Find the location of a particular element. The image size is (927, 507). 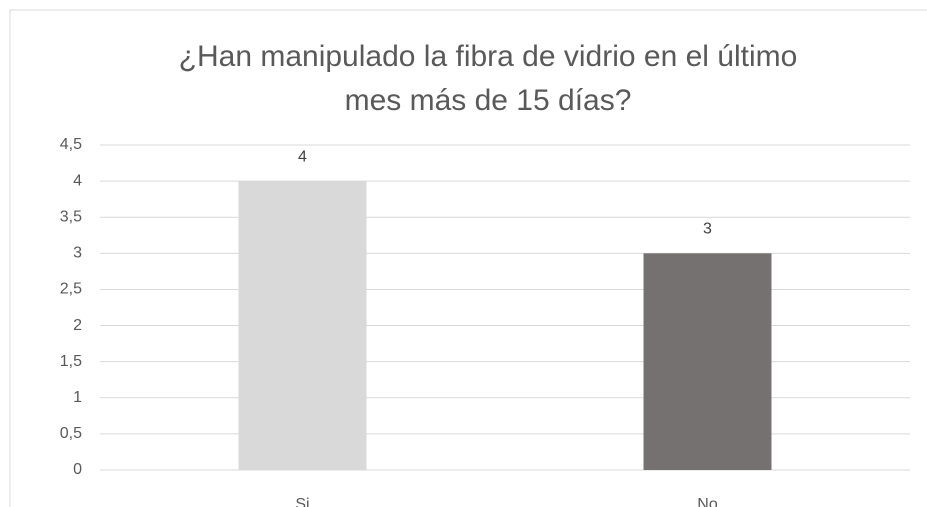

y-tick-label: 4,5 is located at coordinates (71, 144).